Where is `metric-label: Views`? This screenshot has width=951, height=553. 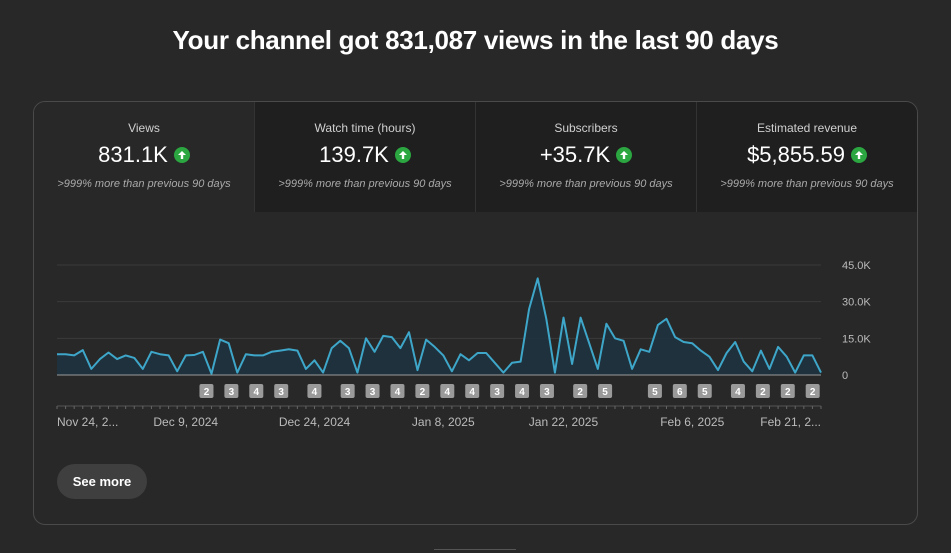 metric-label: Views is located at coordinates (144, 128).